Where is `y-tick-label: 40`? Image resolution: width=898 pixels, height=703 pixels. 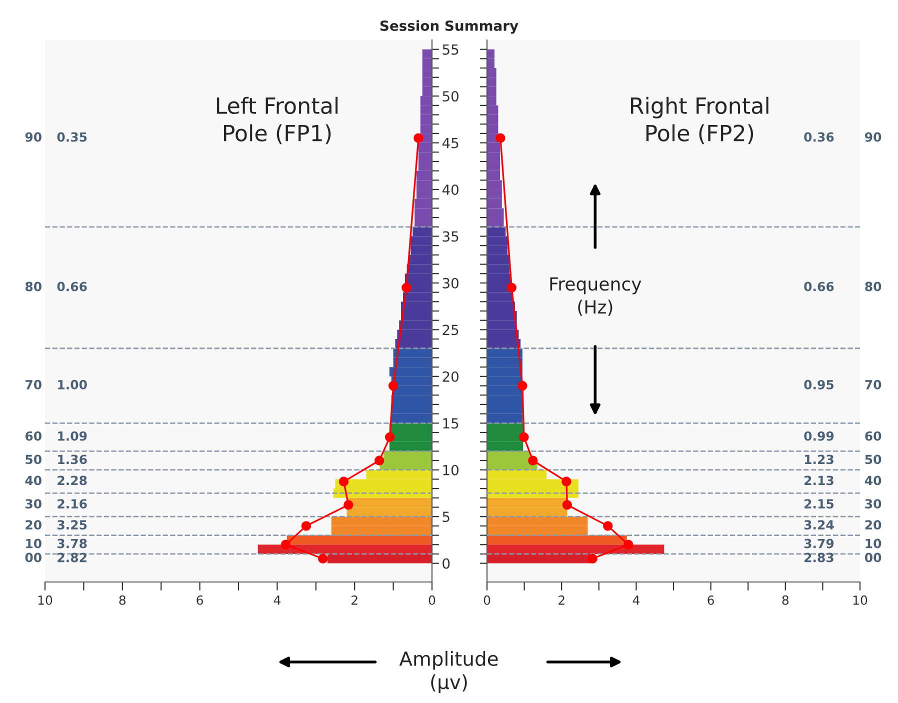 y-tick-label: 40 is located at coordinates (450, 189).